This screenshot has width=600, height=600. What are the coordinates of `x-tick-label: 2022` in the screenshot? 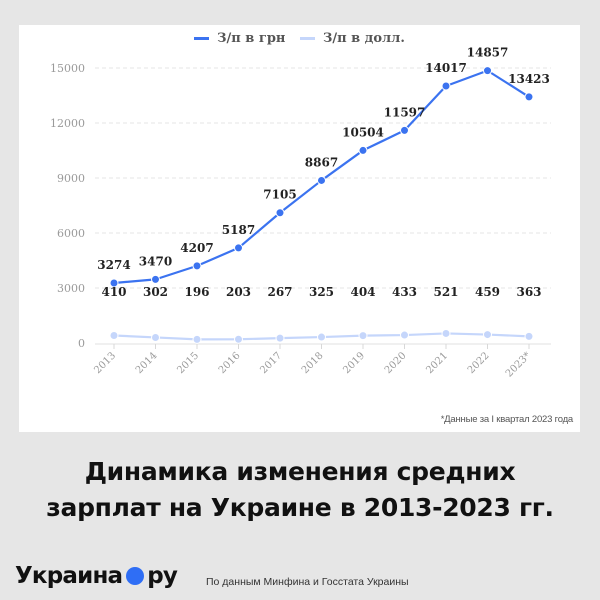 It's located at (479, 363).